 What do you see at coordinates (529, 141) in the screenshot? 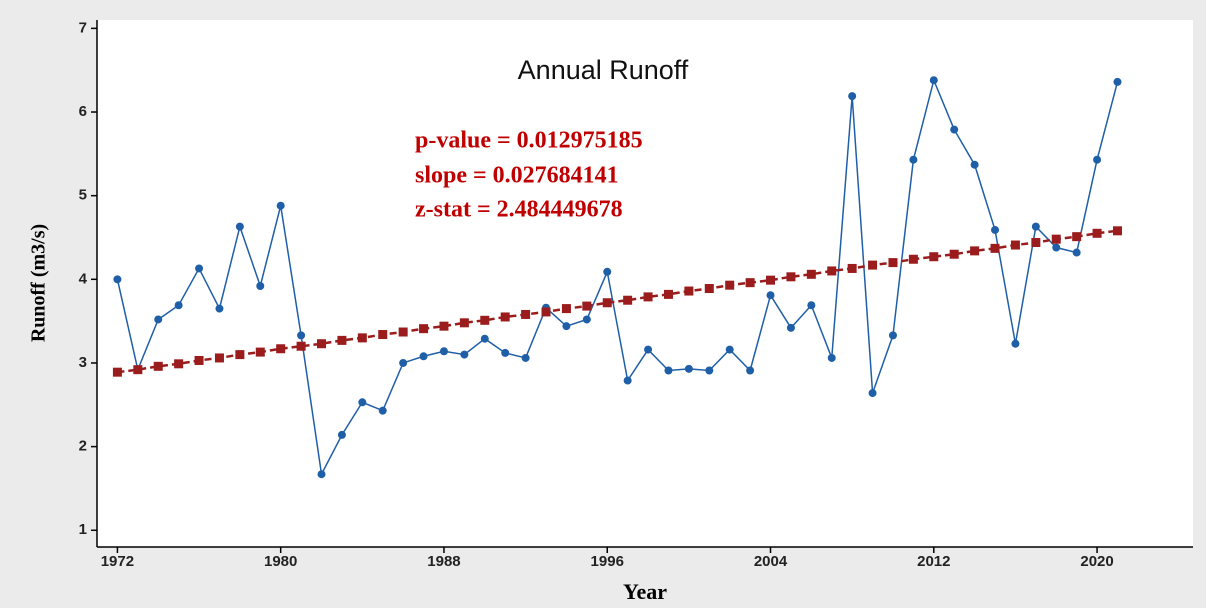
I see `annotation: p-value = 0.012975185` at bounding box center [529, 141].